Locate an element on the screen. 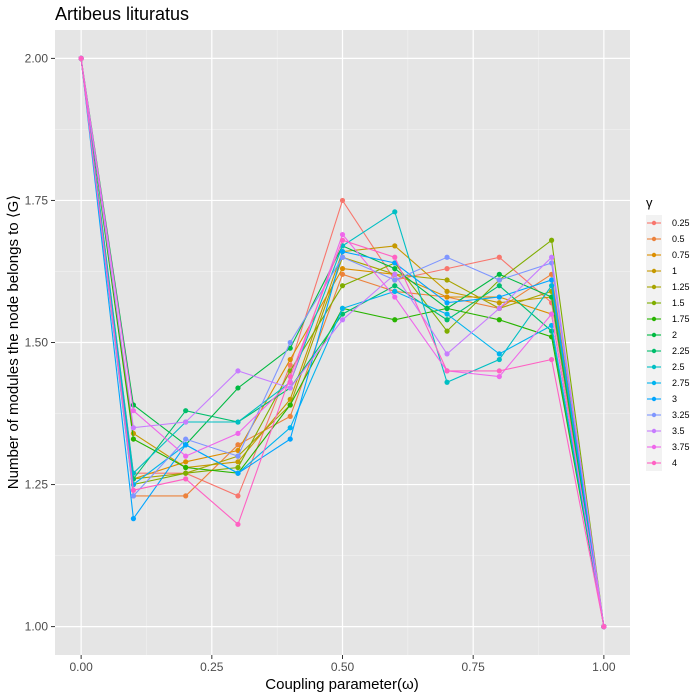  legend-item: 3.75 is located at coordinates (668, 447).